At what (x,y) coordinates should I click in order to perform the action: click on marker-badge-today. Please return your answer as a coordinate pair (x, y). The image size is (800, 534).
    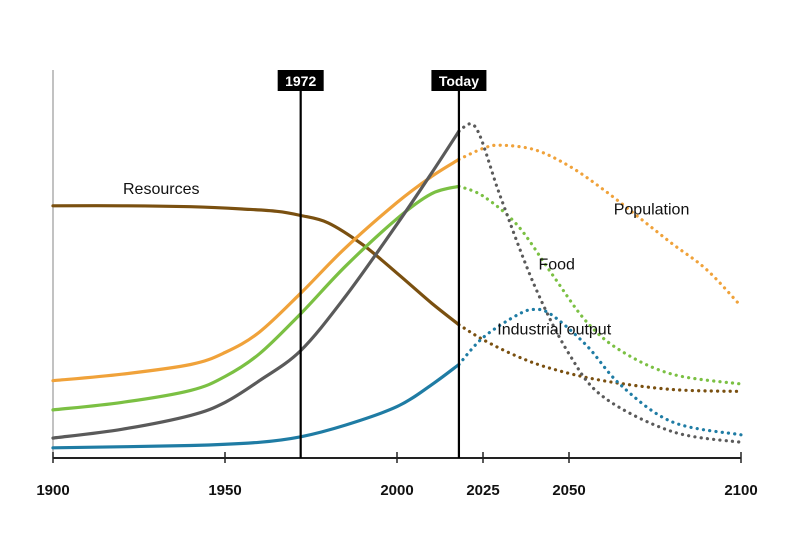
    Looking at the image, I should click on (459, 80).